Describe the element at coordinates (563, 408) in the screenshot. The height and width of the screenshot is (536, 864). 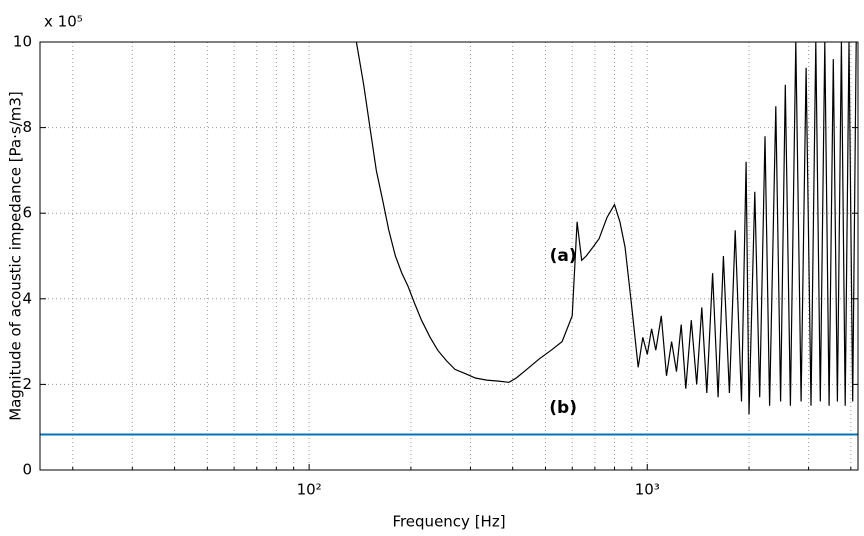
I see `annotation: (b)` at that location.